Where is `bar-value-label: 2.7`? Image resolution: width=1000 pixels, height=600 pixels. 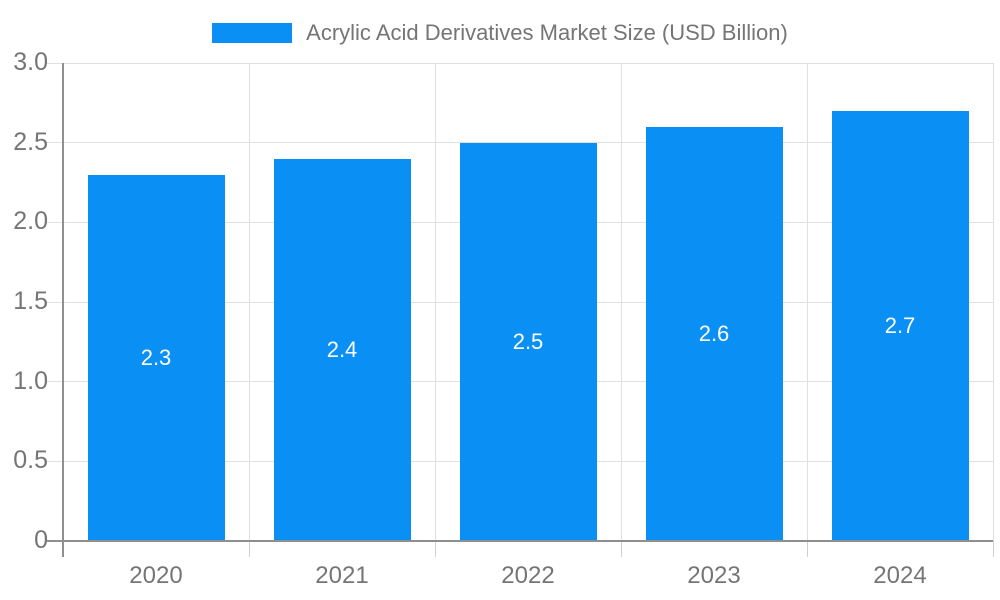
bar-value-label: 2.7 is located at coordinates (900, 325).